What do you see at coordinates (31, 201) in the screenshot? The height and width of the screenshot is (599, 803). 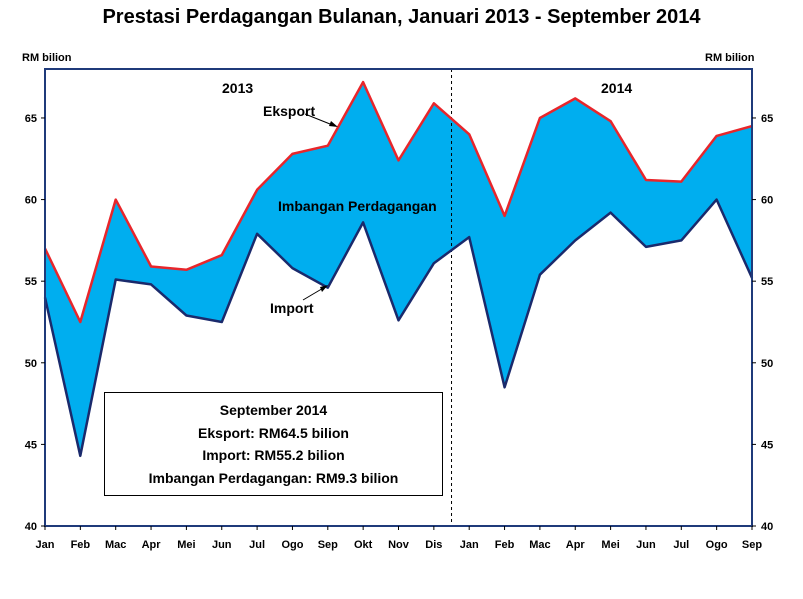 I see `y-tick-label-left: 60` at bounding box center [31, 201].